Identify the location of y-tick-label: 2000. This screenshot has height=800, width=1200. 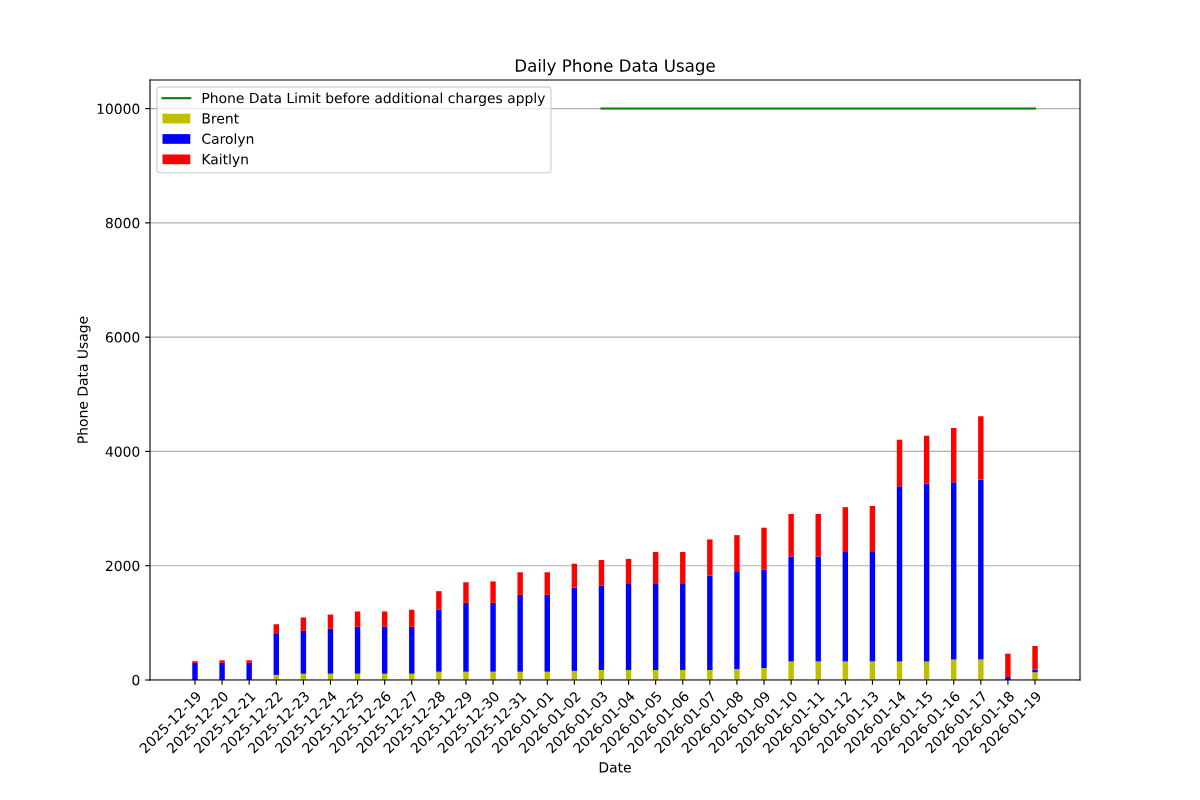
(122, 566).